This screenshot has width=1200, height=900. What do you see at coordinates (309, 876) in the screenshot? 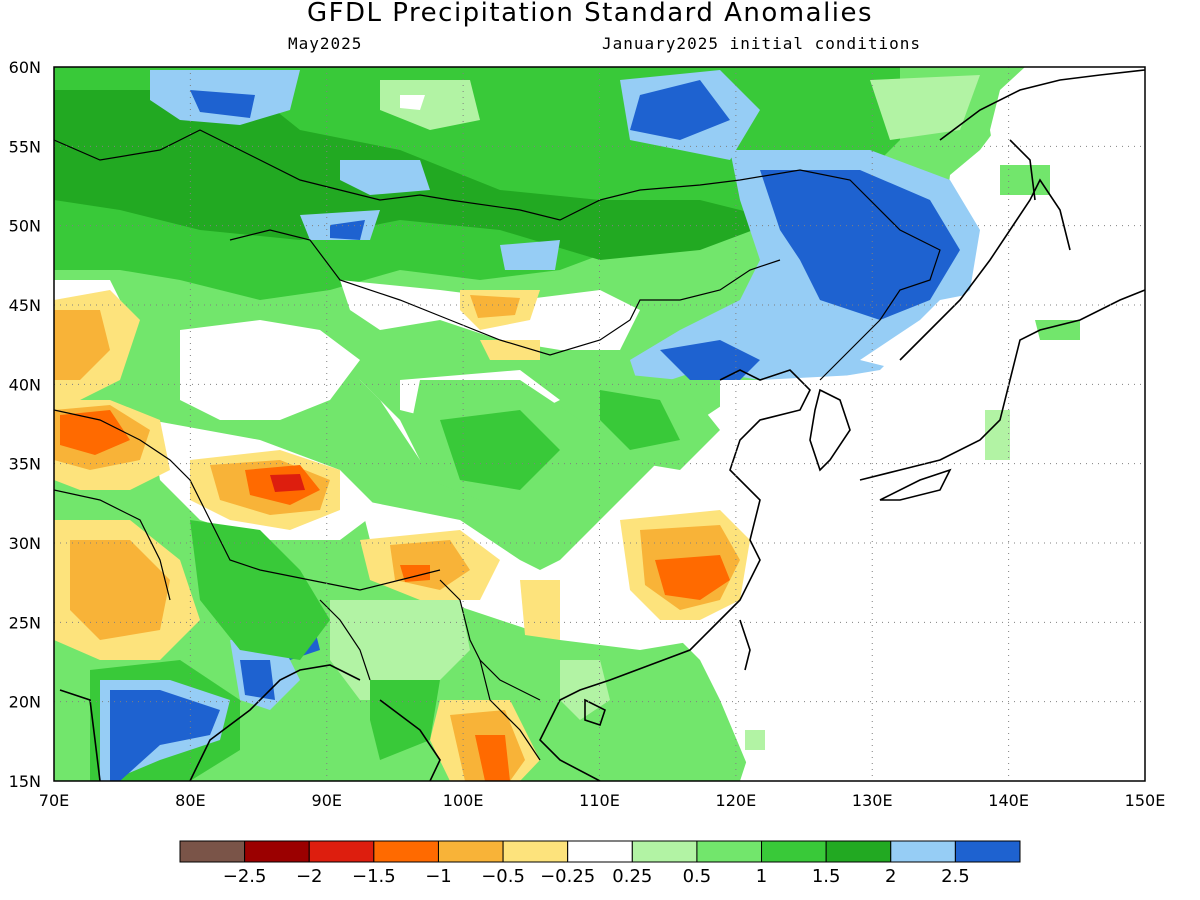
I see `legend-label: −2` at bounding box center [309, 876].